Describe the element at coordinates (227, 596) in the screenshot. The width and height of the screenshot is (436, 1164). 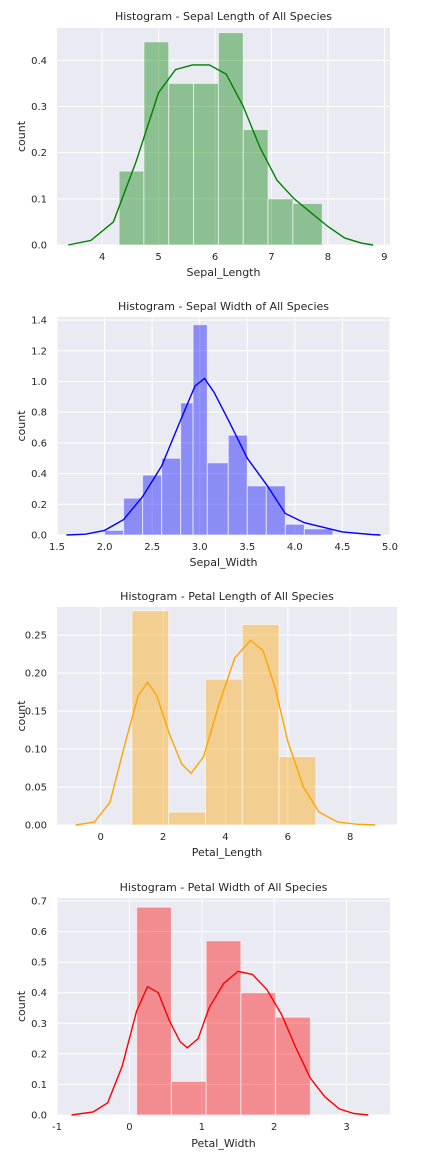
I see `chart-title: Histogram - Petal Length of All Species` at that location.